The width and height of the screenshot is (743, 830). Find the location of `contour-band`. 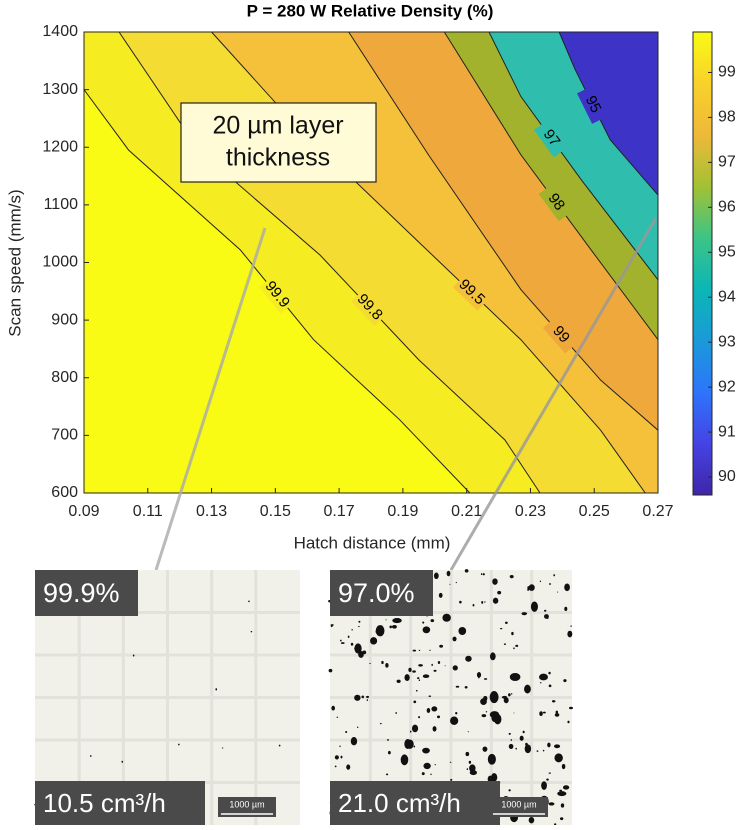

contour-band is located at coordinates (608, 114).